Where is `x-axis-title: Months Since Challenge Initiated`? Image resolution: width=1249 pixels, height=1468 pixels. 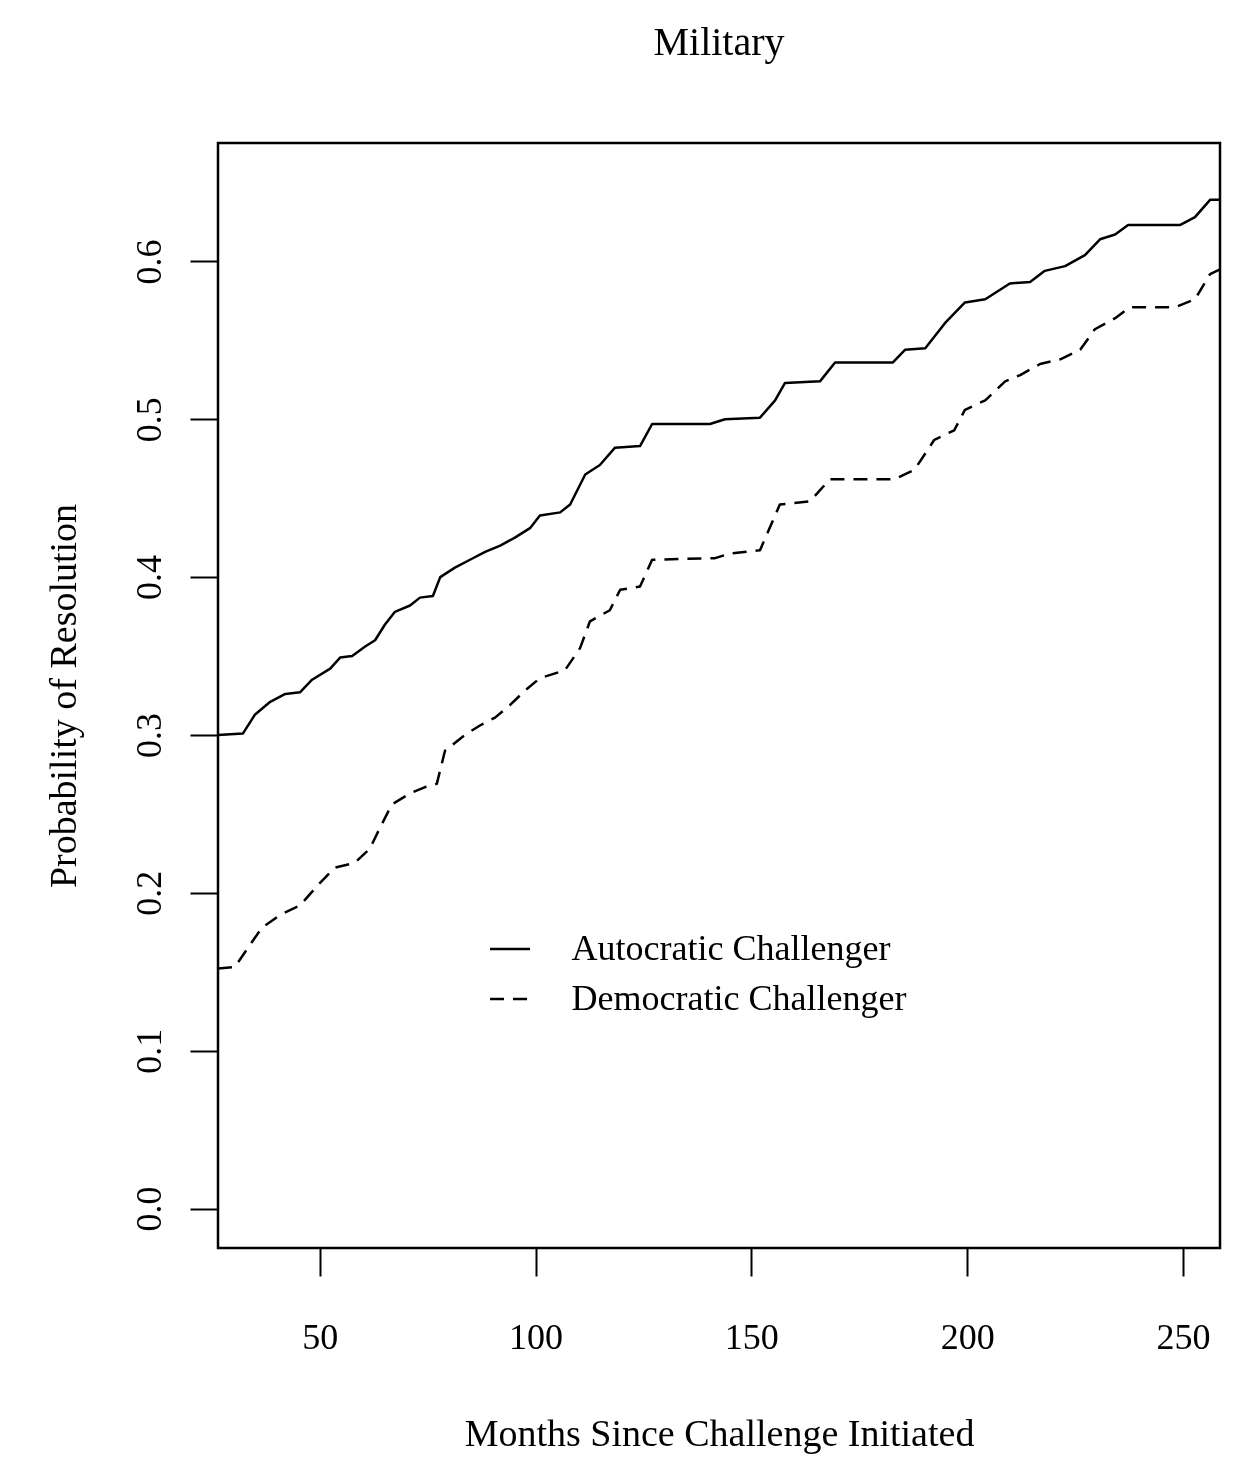
x-axis-title: Months Since Challenge Initiated is located at coordinates (719, 1432).